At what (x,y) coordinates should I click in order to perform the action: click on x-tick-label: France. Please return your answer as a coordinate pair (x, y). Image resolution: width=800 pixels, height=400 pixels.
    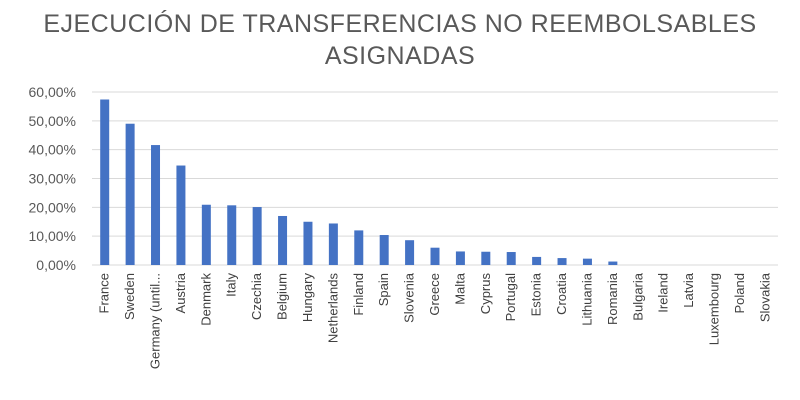
    Looking at the image, I should click on (104, 293).